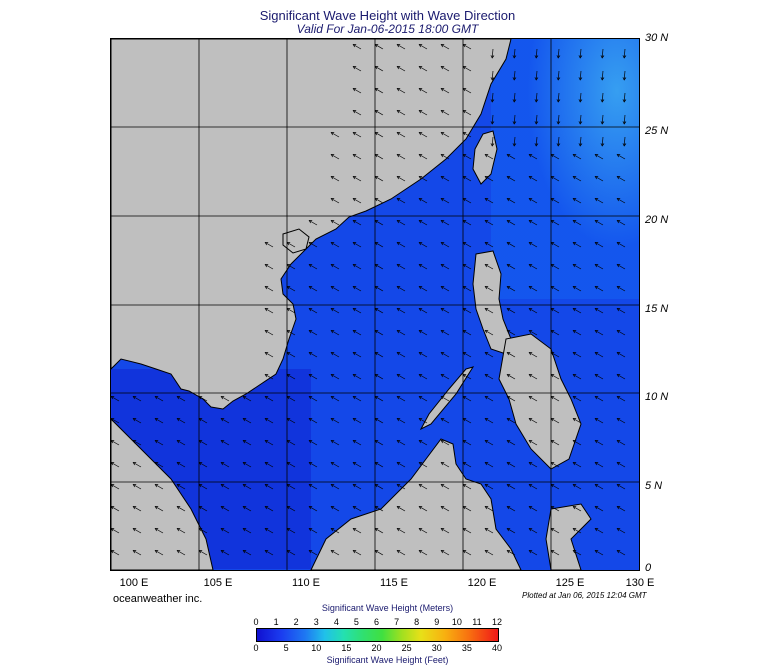  I want to click on colorbar-feet-tick: 20, so click(376, 648).